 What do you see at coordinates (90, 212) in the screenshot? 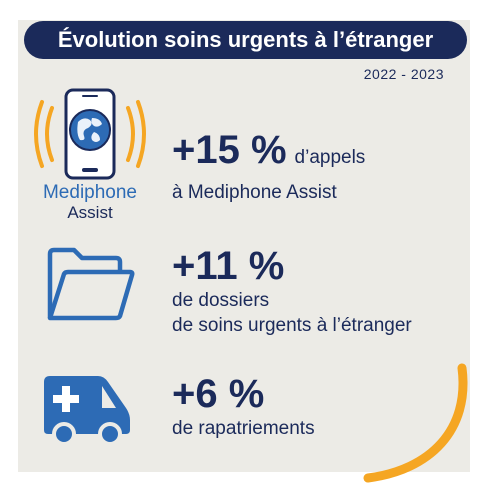
I see `brand-line2: Assist` at bounding box center [90, 212].